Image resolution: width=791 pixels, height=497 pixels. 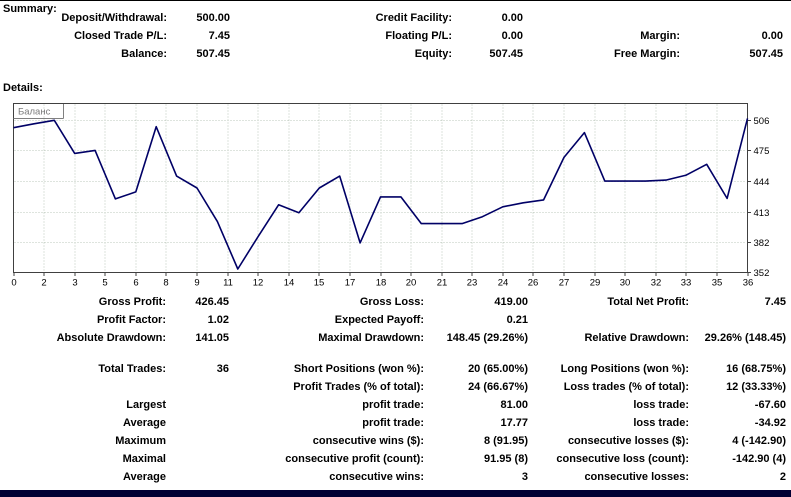 I want to click on x-tick-label: 6, so click(x=135, y=283).